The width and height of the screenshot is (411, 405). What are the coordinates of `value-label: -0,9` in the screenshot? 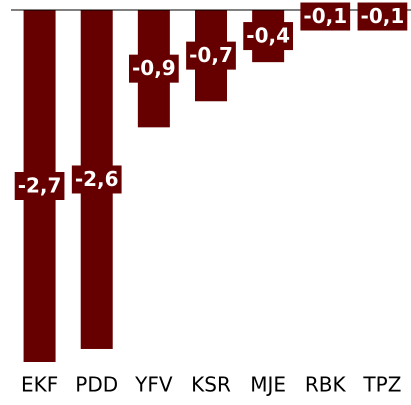 It's located at (154, 68).